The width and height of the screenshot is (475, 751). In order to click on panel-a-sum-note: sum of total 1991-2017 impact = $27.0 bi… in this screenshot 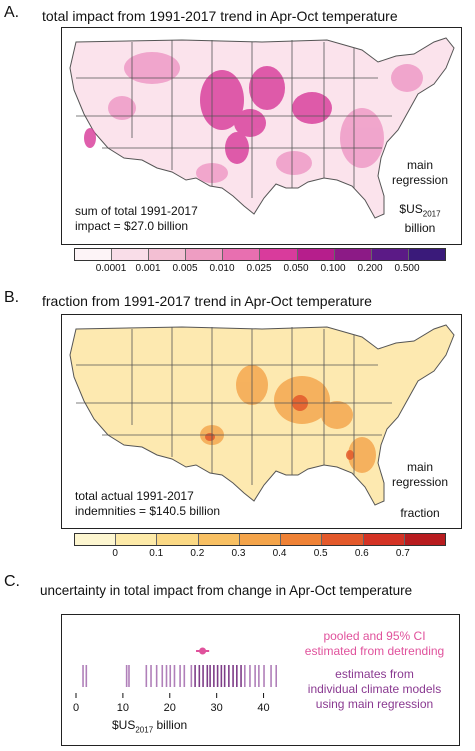, I will do `click(136, 219)`.